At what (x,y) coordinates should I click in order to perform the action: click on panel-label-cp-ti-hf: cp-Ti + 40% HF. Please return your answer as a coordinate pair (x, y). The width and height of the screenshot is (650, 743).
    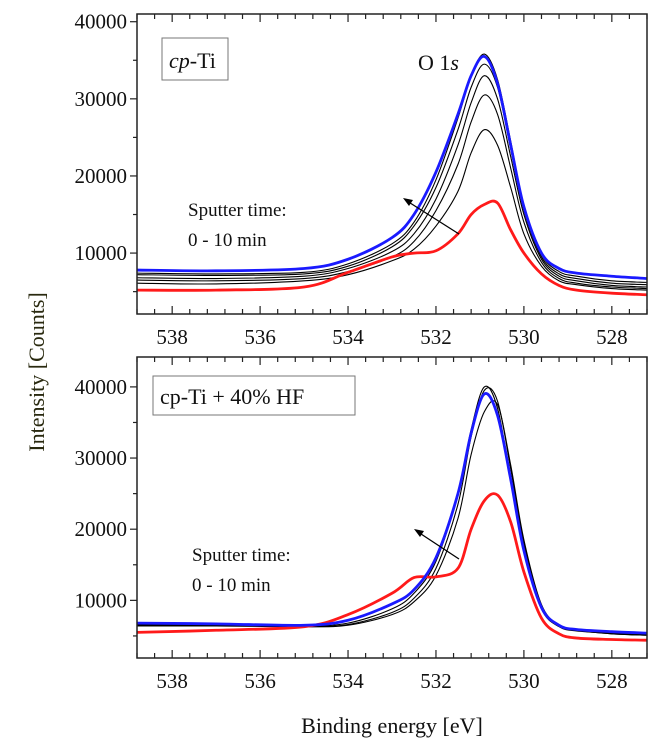
    Looking at the image, I should click on (232, 396).